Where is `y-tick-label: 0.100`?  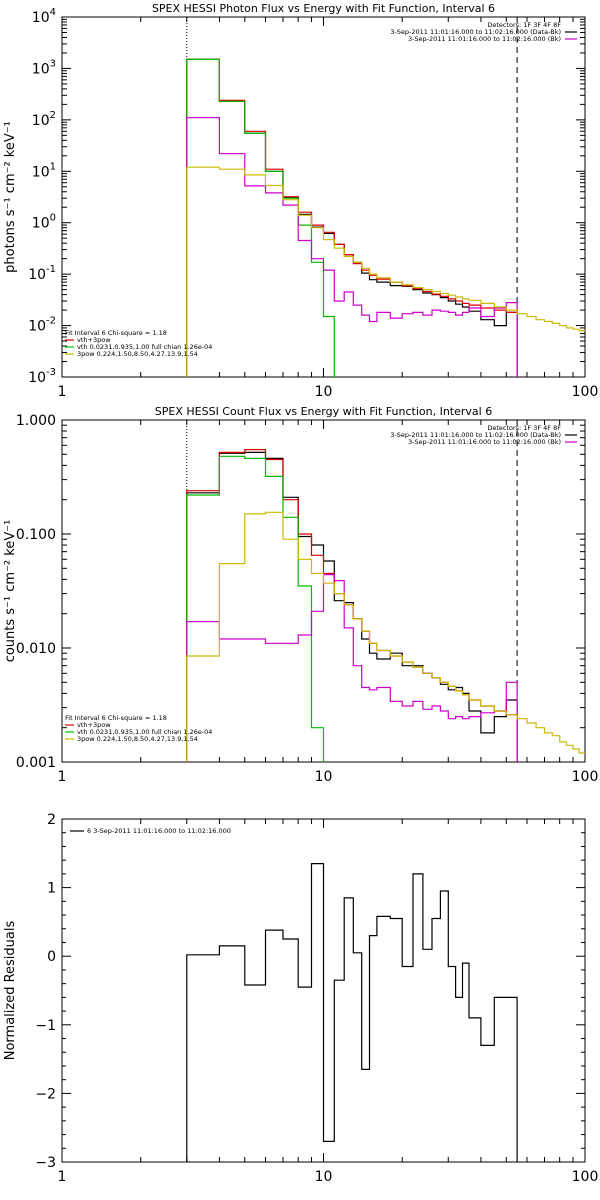 y-tick-label: 0.100 is located at coordinates (36, 535).